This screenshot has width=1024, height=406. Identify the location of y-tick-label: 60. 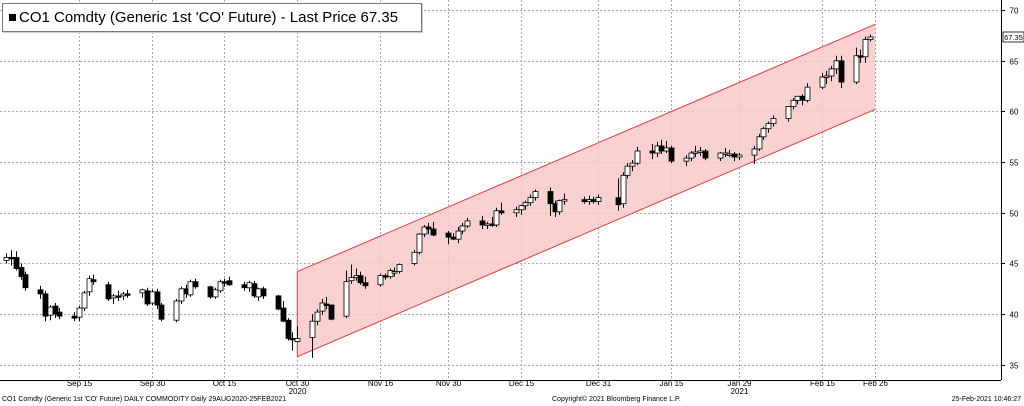
(1014, 112).